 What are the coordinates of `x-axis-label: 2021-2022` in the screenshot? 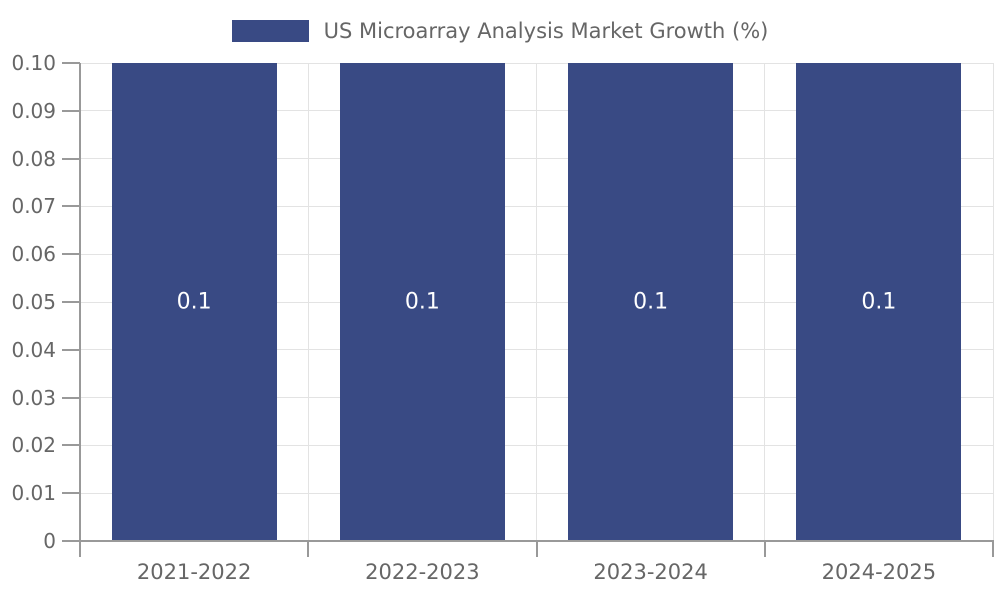 It's located at (194, 572).